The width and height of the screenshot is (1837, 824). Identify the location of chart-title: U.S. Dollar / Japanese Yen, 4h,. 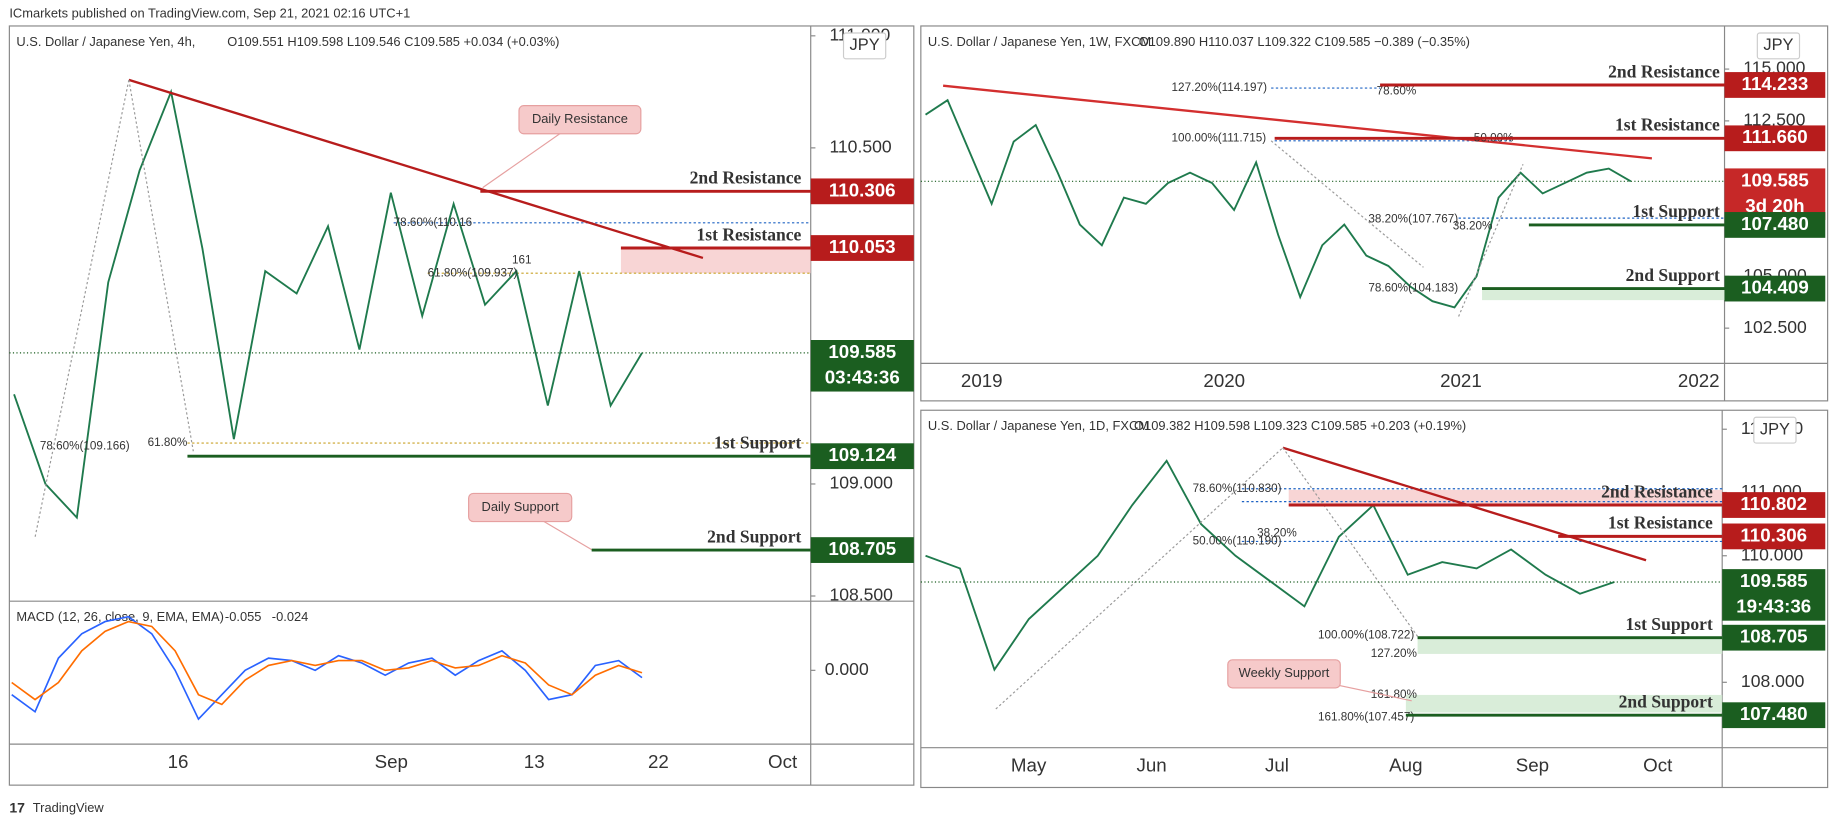
(105, 41).